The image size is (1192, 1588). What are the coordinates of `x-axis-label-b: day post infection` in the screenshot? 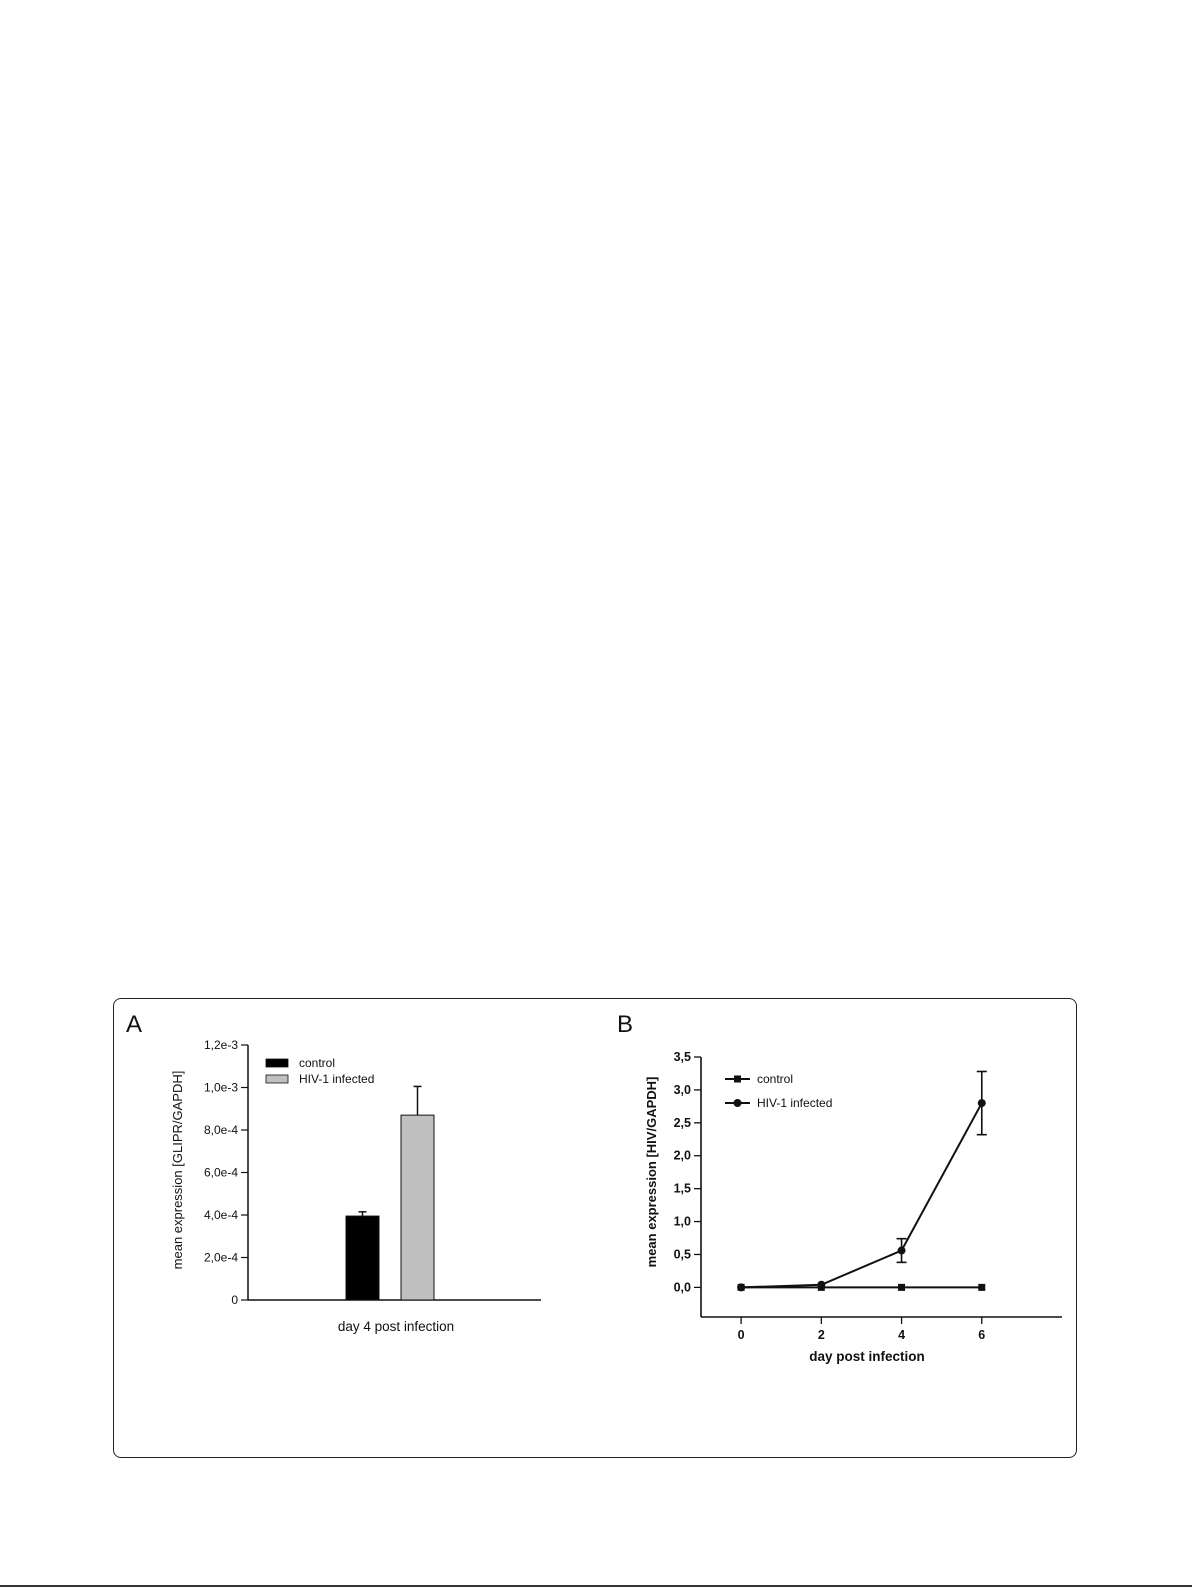 It's located at (867, 1356).